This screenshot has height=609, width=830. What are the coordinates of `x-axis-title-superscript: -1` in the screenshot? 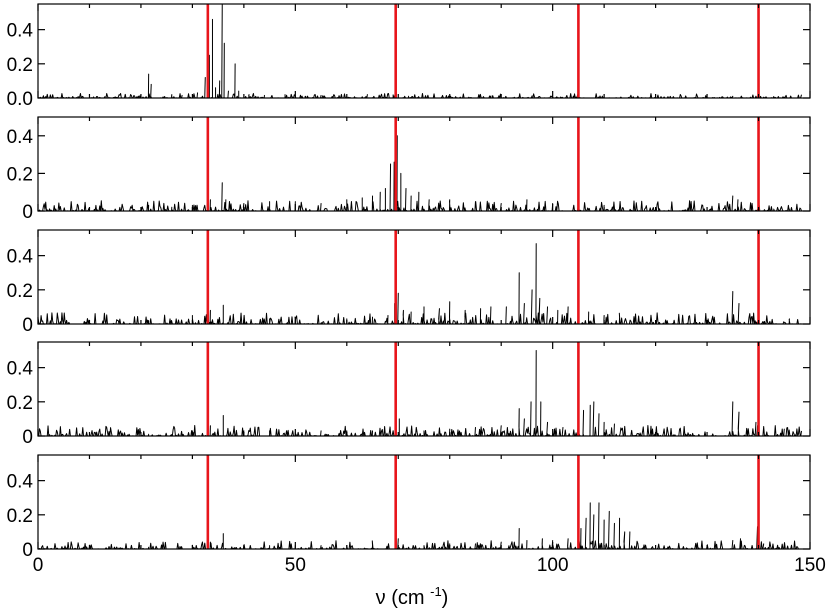 It's located at (436, 591).